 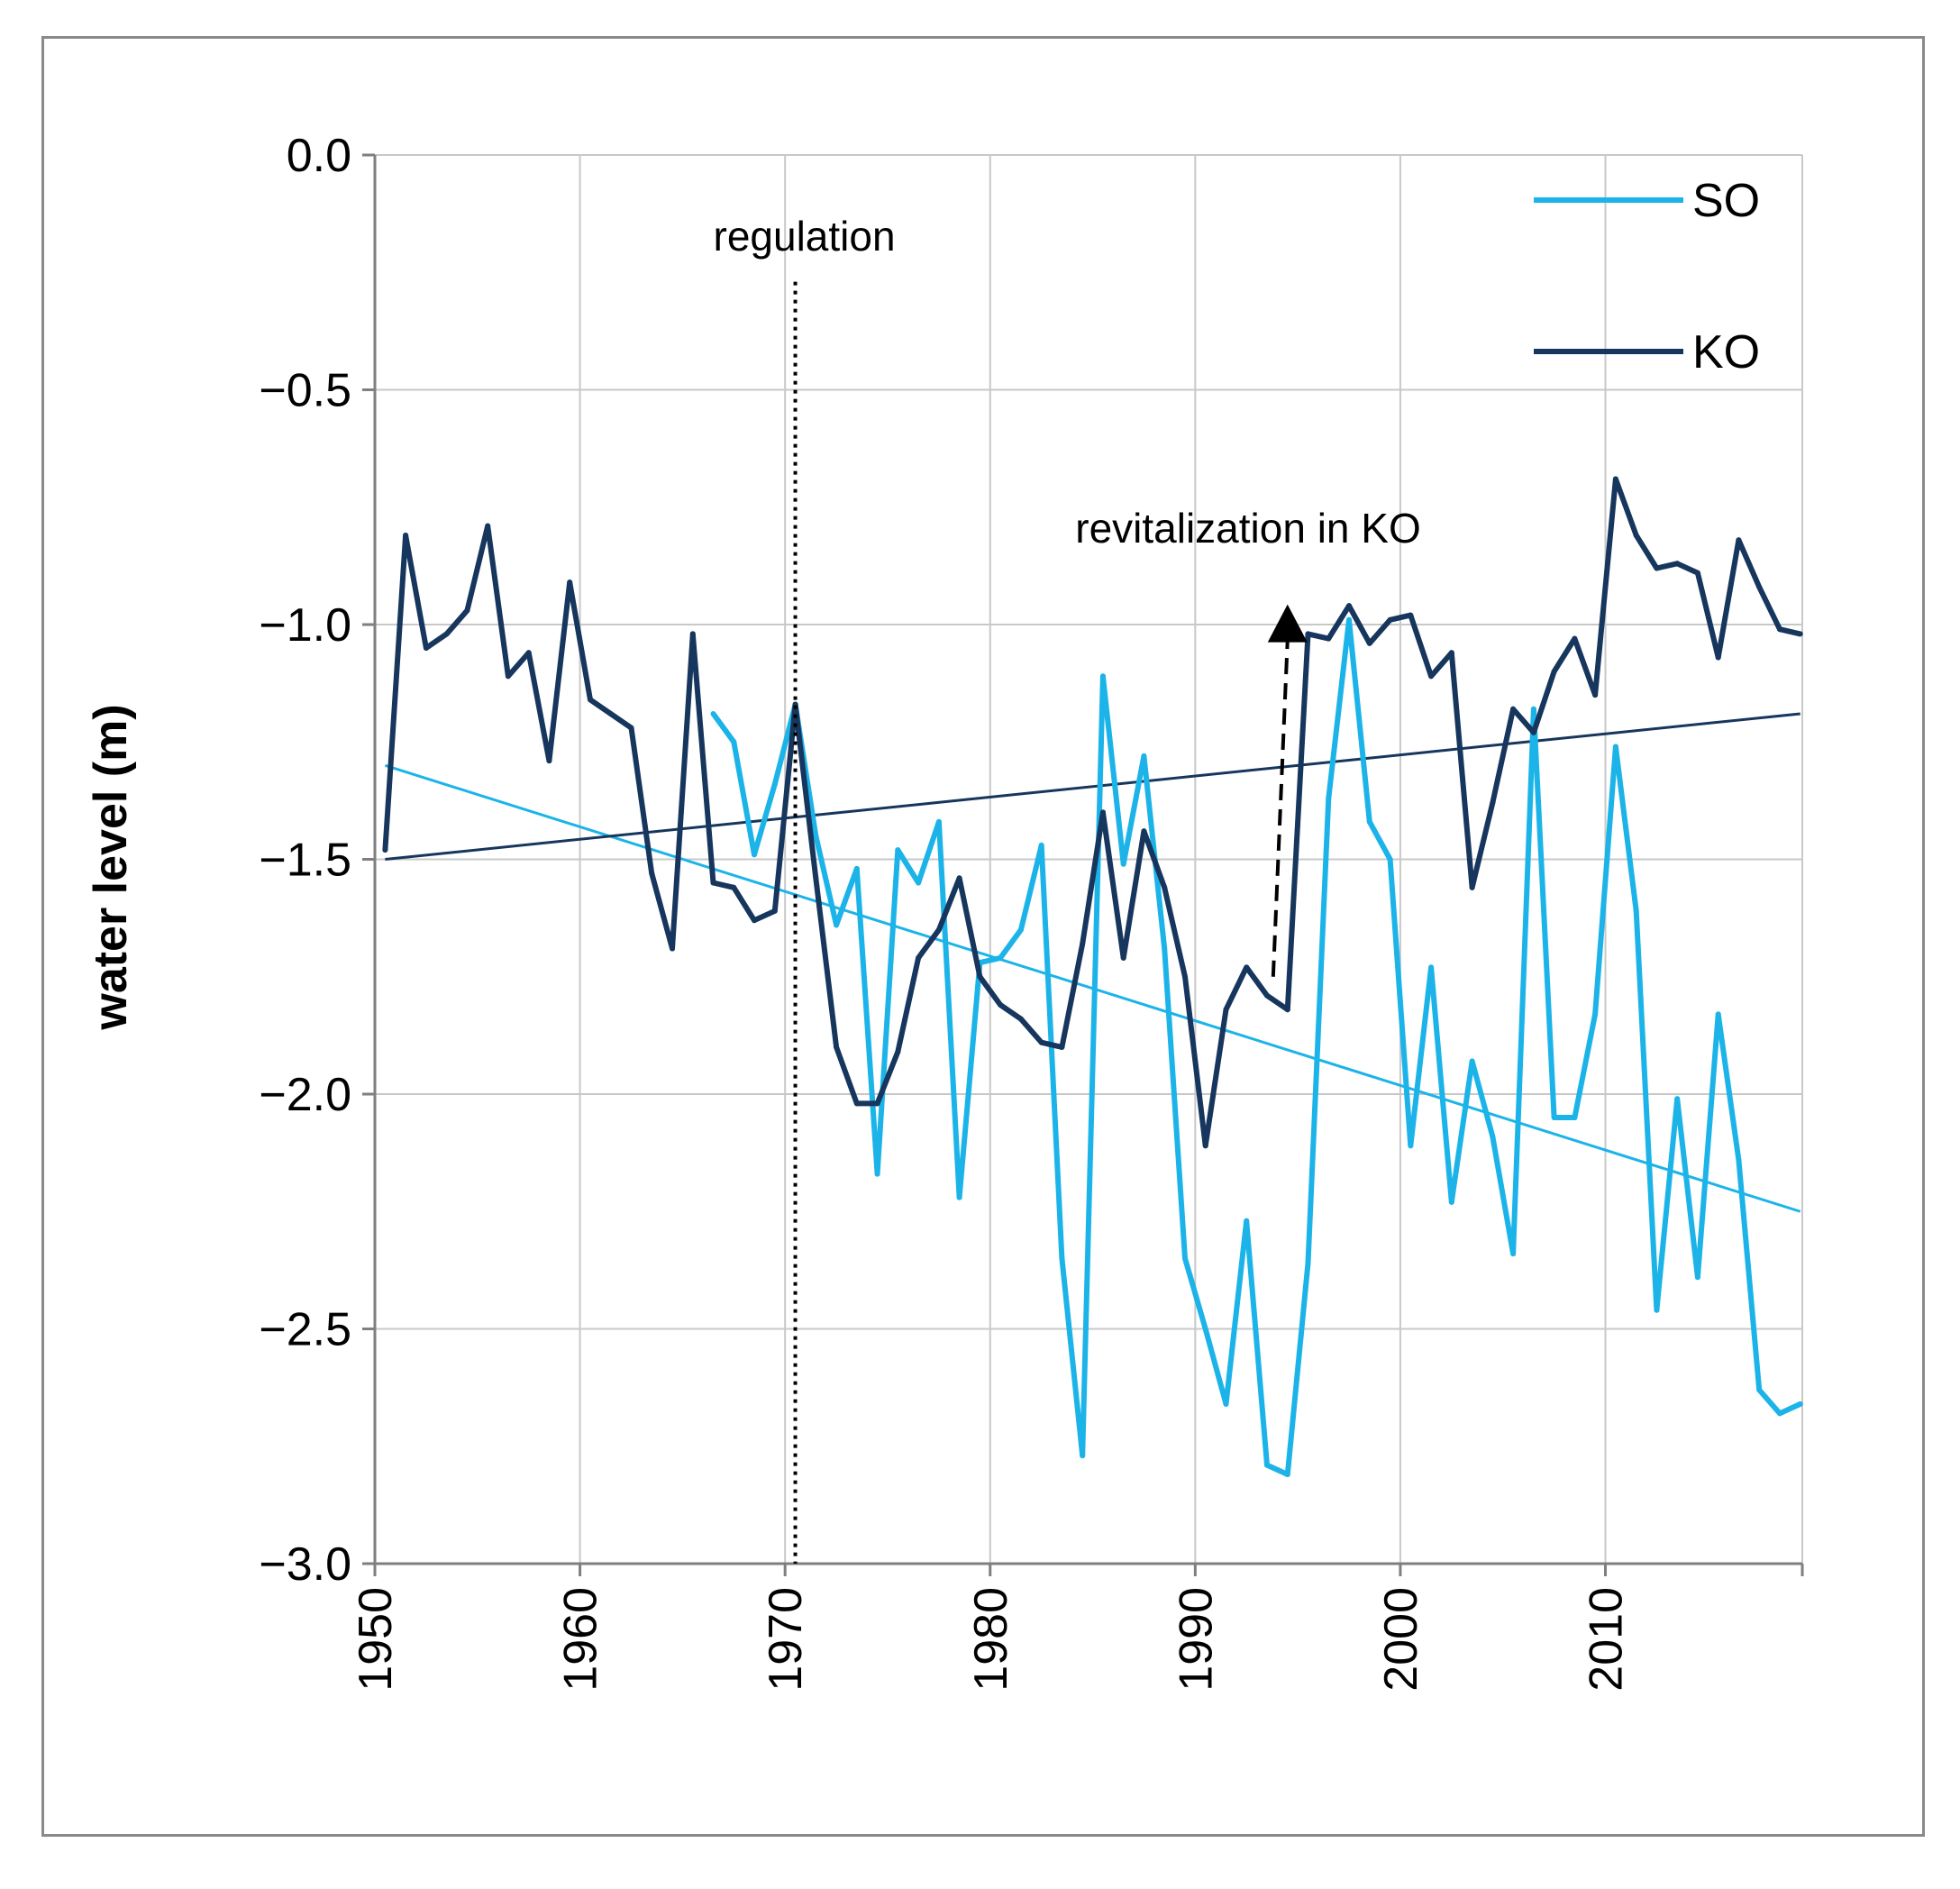 I want to click on legend: SO KO, so click(x=1647, y=277).